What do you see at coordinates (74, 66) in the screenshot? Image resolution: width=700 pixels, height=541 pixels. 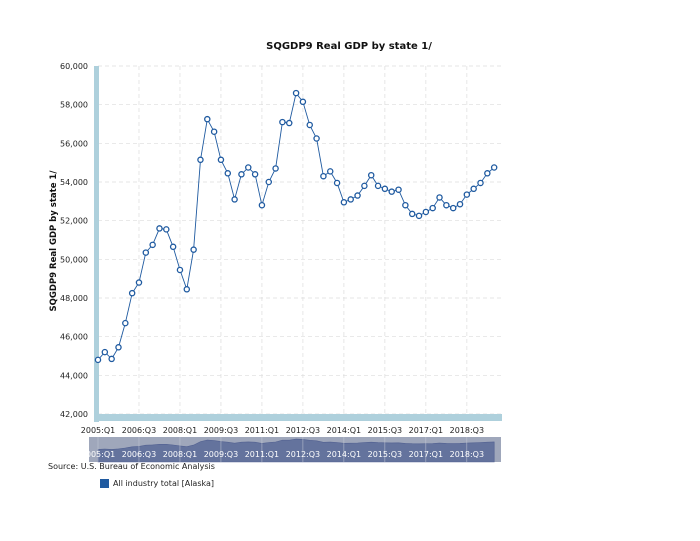 I see `y-tick-label: 60,000` at bounding box center [74, 66].